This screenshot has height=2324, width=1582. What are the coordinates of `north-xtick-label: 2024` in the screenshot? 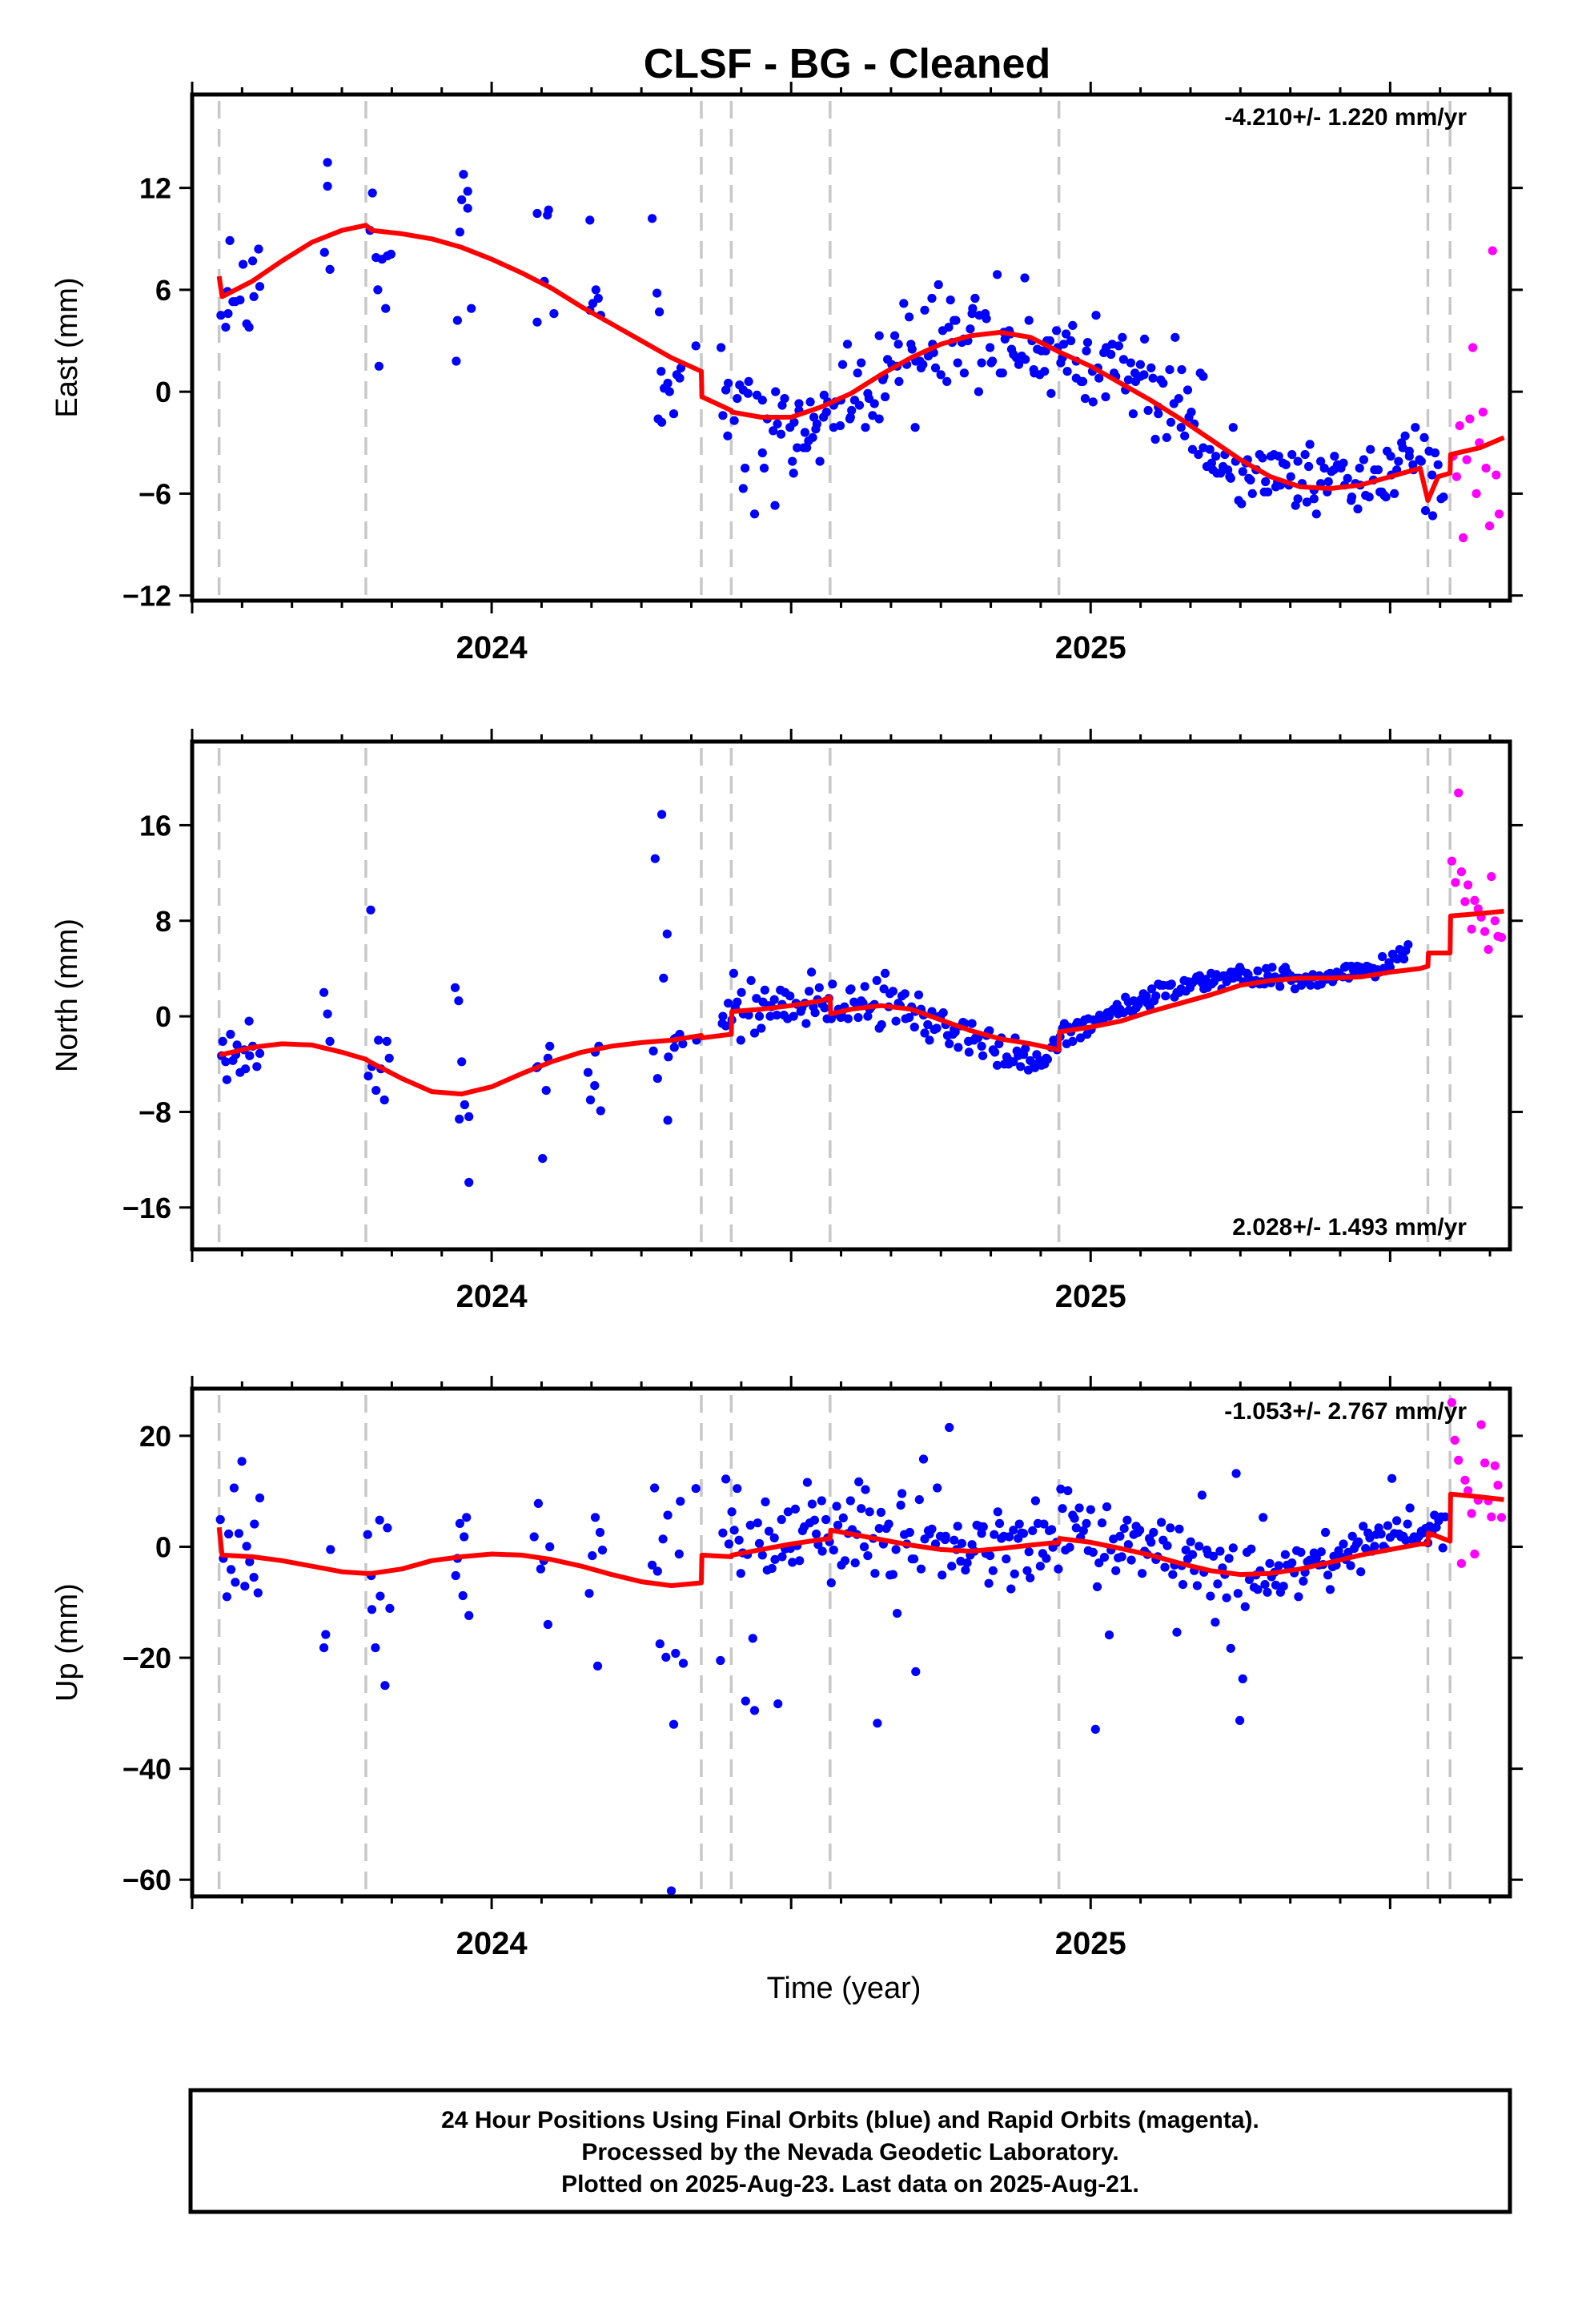 It's located at (492, 1296).